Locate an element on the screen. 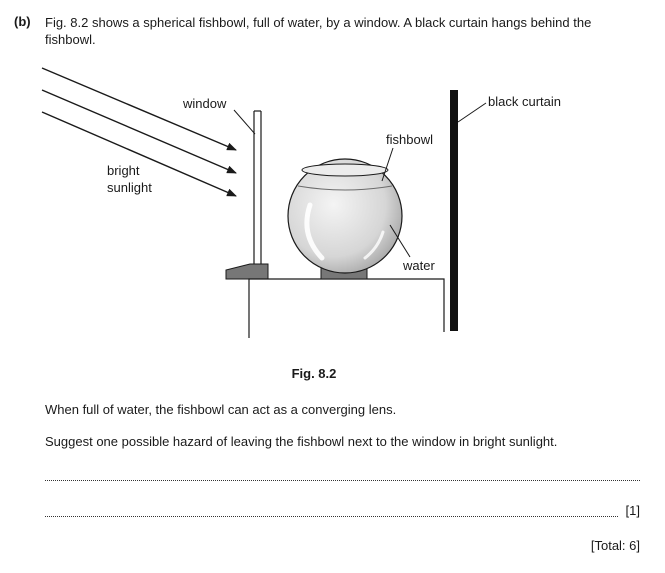 Image resolution: width=665 pixels, height=573 pixels. question-part-label: (b) is located at coordinates (22, 21).